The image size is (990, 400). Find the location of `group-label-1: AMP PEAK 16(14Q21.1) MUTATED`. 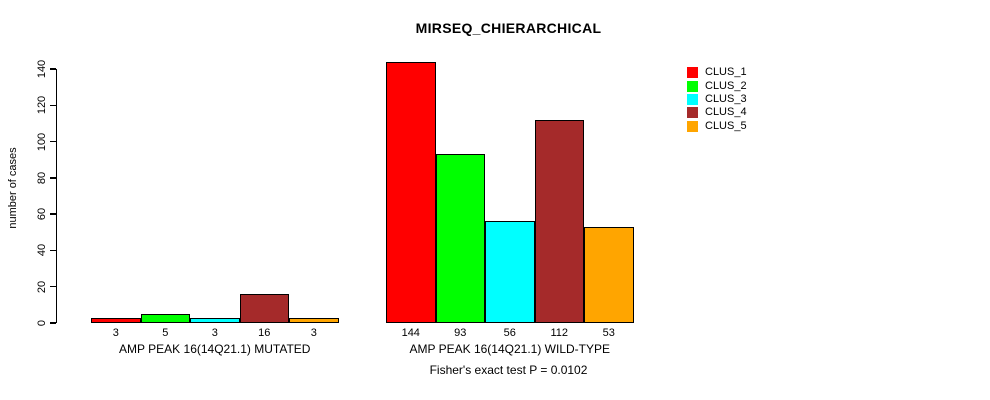

group-label-1: AMP PEAK 16(14Q21.1) MUTATED is located at coordinates (215, 349).